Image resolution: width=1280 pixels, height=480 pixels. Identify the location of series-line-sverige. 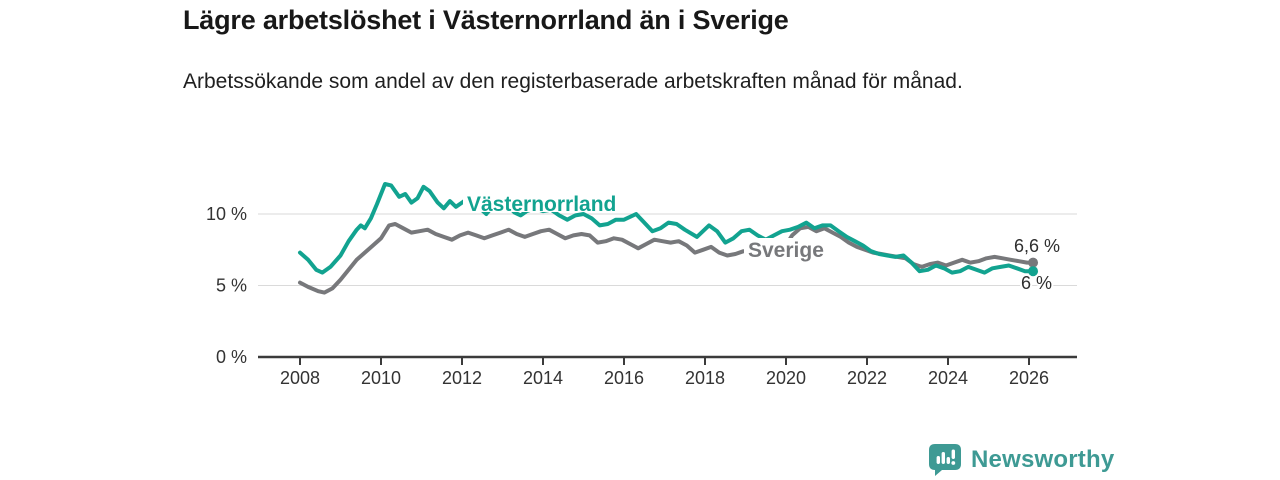
(666, 258).